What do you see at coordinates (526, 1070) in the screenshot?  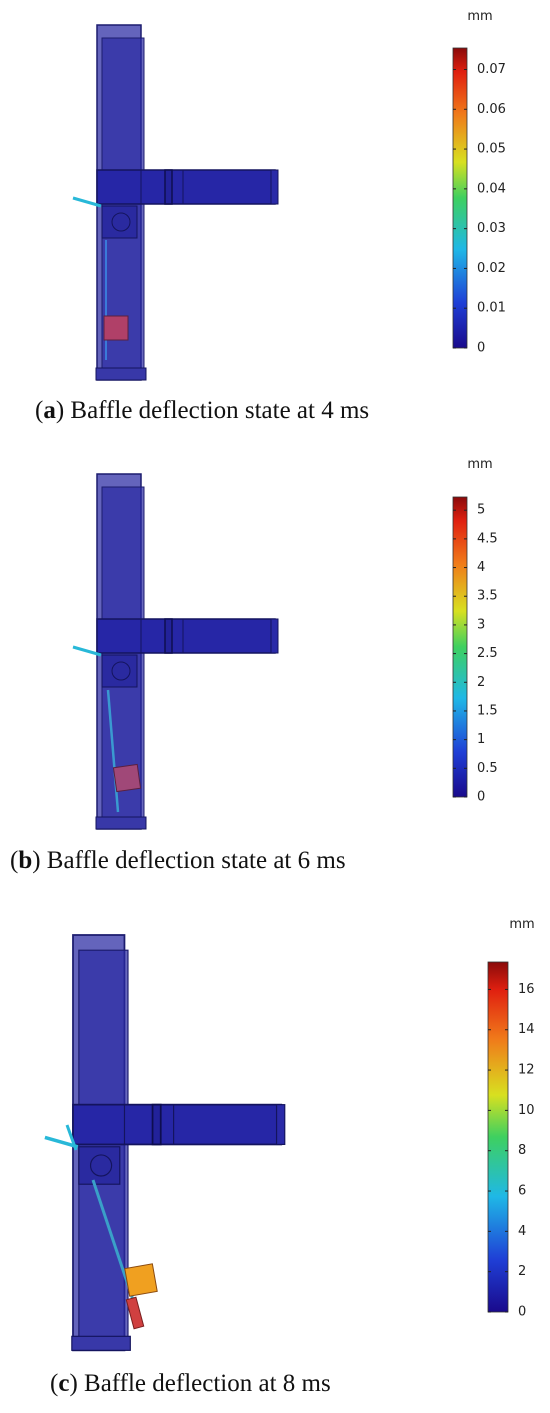 I see `tick-label: 12` at bounding box center [526, 1070].